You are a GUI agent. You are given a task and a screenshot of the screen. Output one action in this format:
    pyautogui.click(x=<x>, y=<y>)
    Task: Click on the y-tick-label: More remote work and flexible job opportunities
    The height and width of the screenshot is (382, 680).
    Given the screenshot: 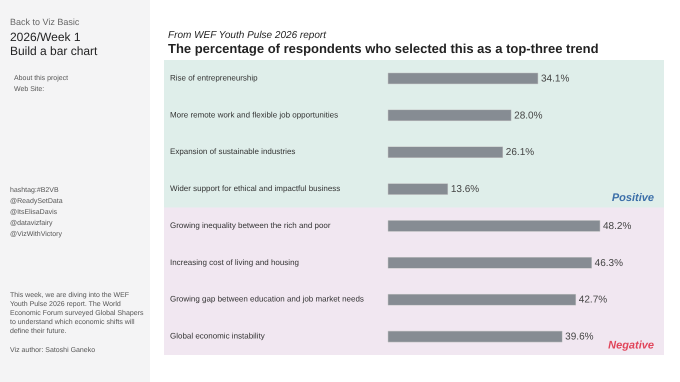 What is the action you would take?
    pyautogui.click(x=254, y=115)
    